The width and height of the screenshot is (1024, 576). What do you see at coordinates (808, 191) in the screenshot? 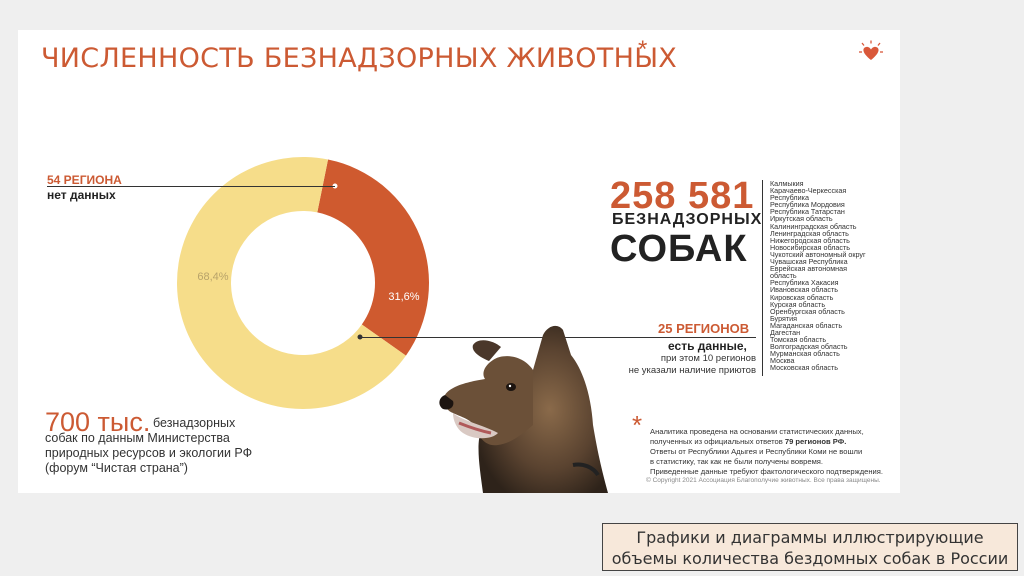
I see `region-item: Карачаево-Черкесская` at bounding box center [808, 191].